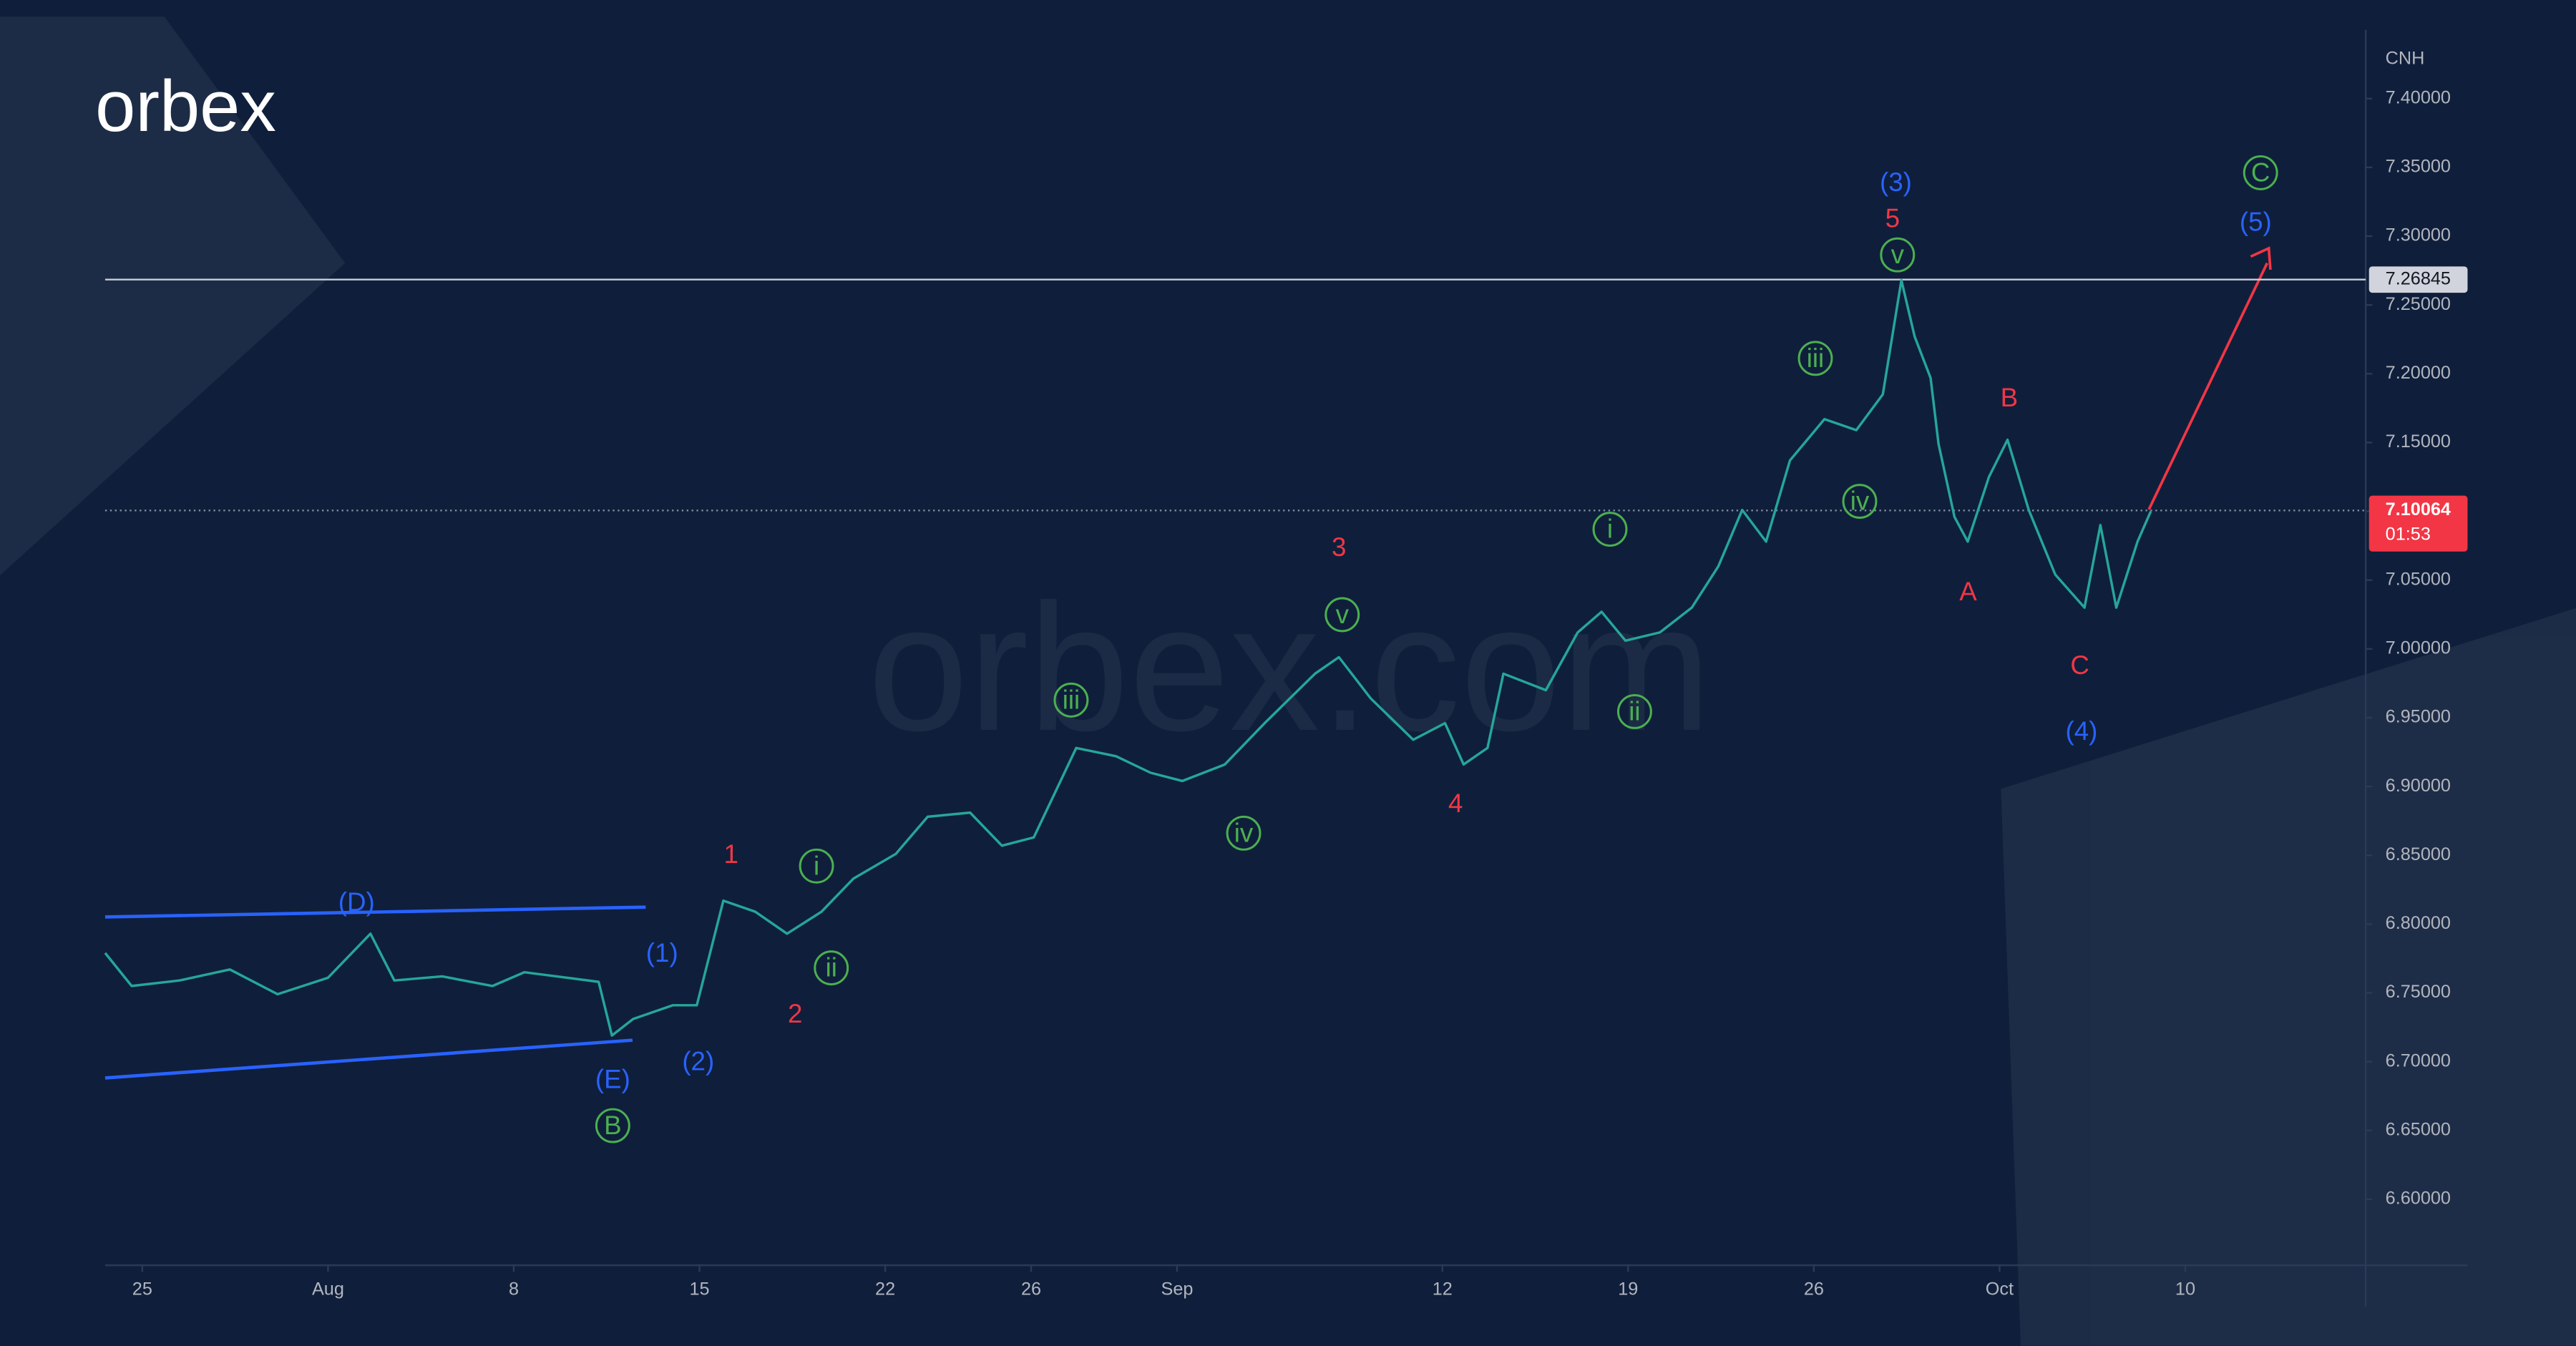 This screenshot has width=2576, height=1346. I want to click on y-tick-label: 7.25000, so click(2418, 304).